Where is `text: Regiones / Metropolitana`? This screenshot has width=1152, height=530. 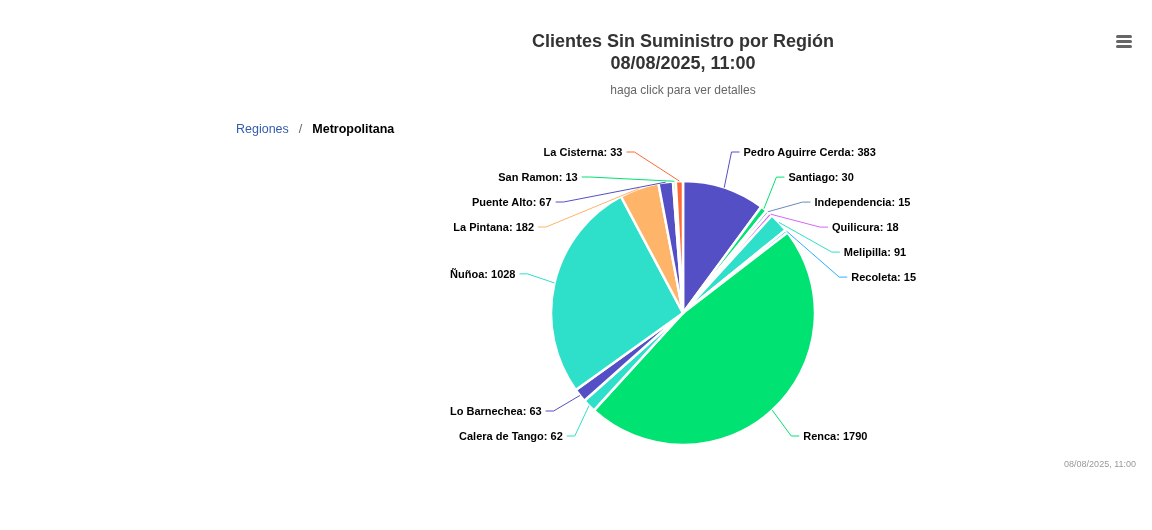 text: Regiones / Metropolitana is located at coordinates (316, 129).